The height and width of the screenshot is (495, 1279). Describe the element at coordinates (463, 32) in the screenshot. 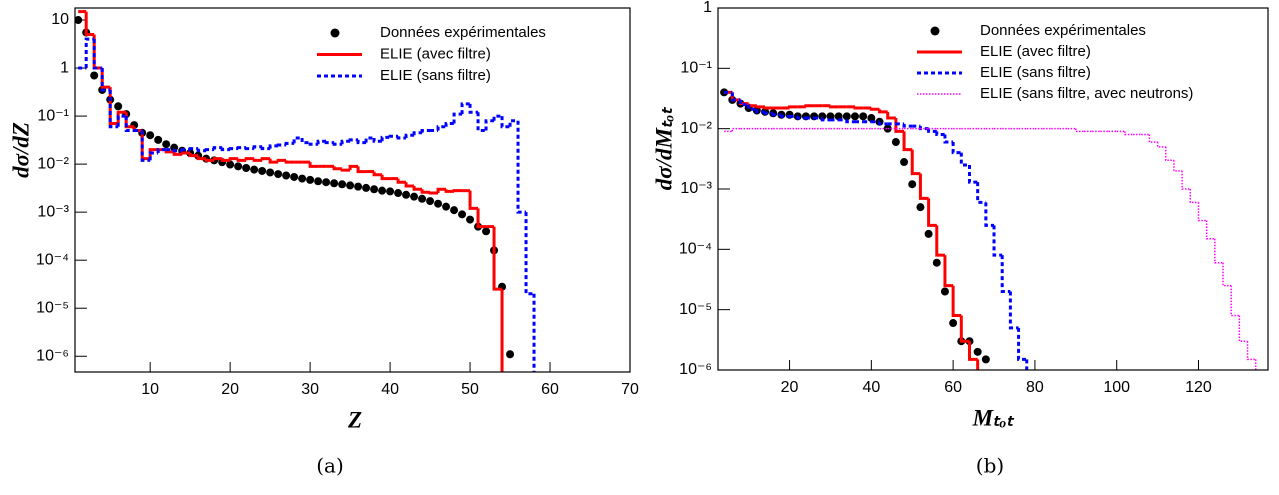

I see `legend-label: Données expérimentales` at that location.